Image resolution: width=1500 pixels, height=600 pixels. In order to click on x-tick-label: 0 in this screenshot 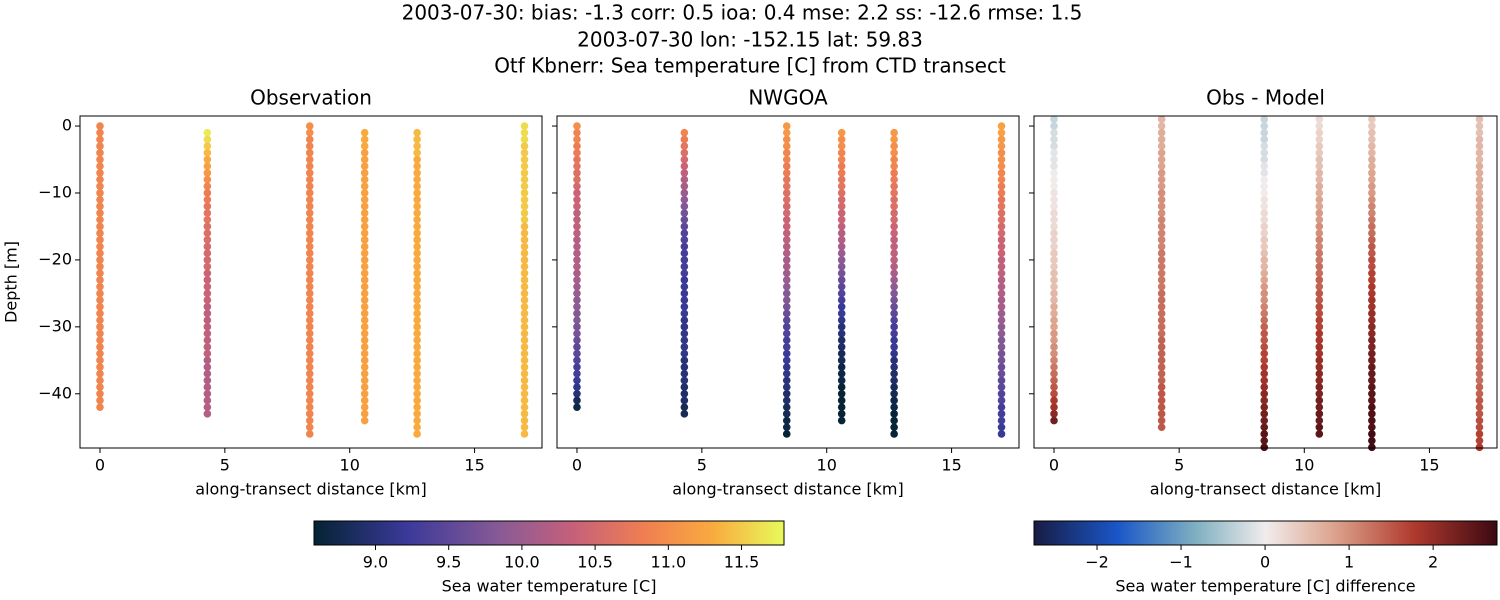, I will do `click(100, 465)`.